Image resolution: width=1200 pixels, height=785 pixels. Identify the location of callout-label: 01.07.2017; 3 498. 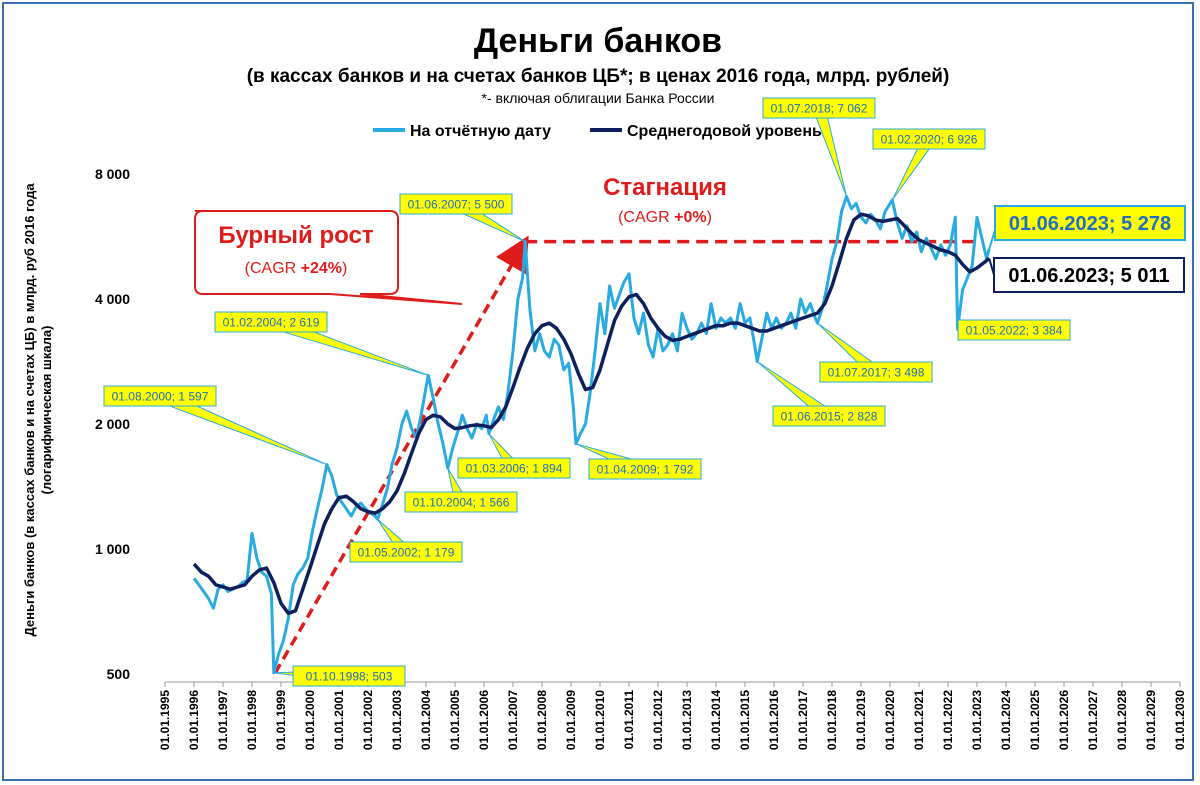
(876, 373).